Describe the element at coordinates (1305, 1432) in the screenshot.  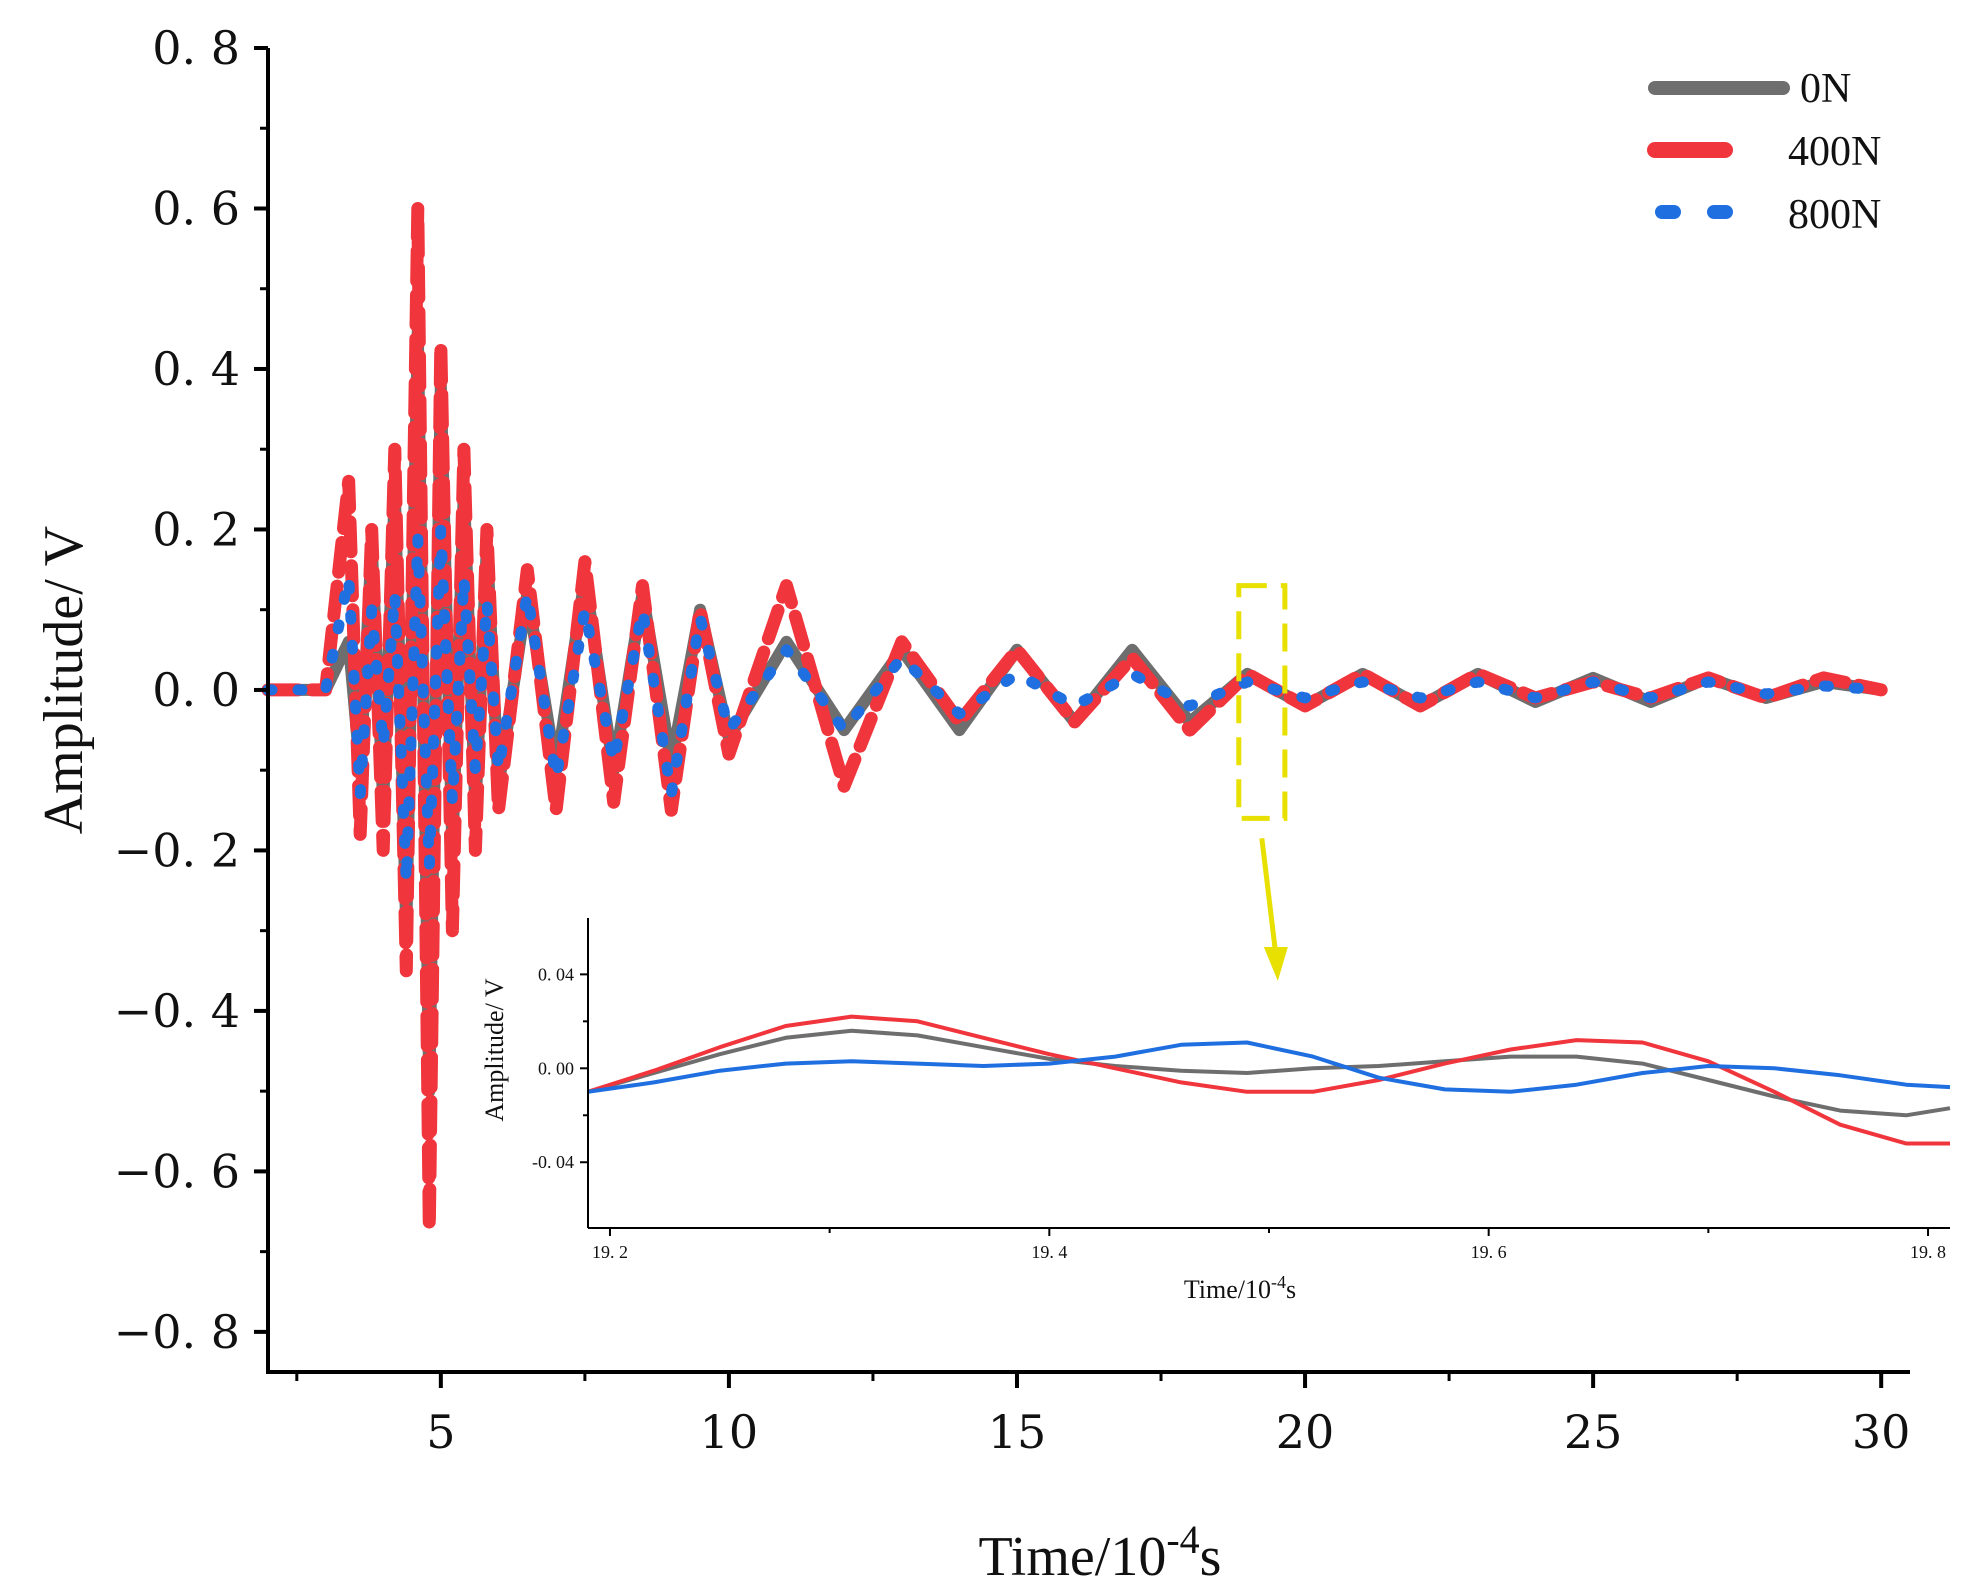
I see `main-x-tick-label: 20` at that location.